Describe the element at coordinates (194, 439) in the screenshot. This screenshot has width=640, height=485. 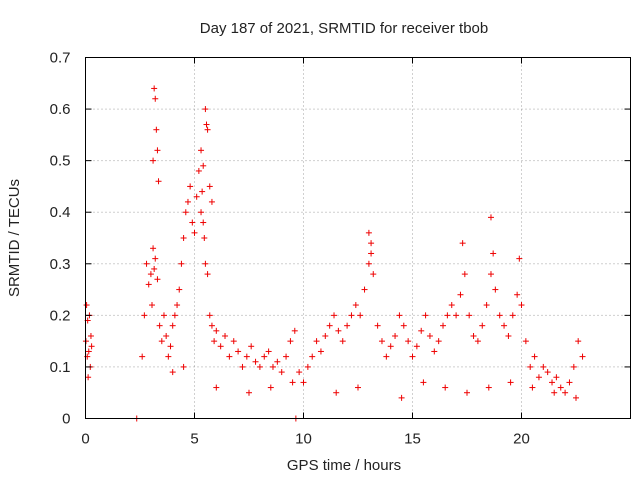
I see `x-tick-label: 5` at that location.